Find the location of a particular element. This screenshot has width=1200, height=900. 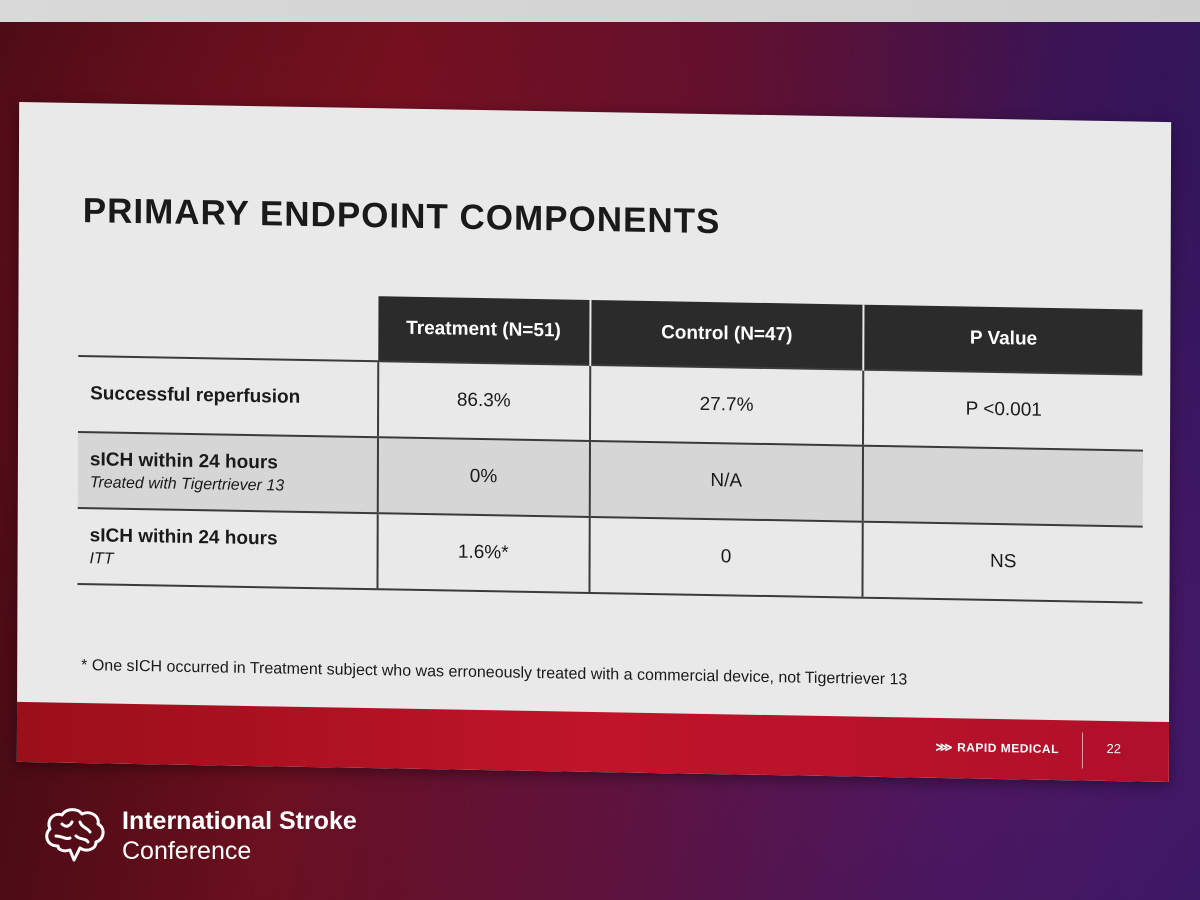

treatment-value: 0% is located at coordinates (483, 477).